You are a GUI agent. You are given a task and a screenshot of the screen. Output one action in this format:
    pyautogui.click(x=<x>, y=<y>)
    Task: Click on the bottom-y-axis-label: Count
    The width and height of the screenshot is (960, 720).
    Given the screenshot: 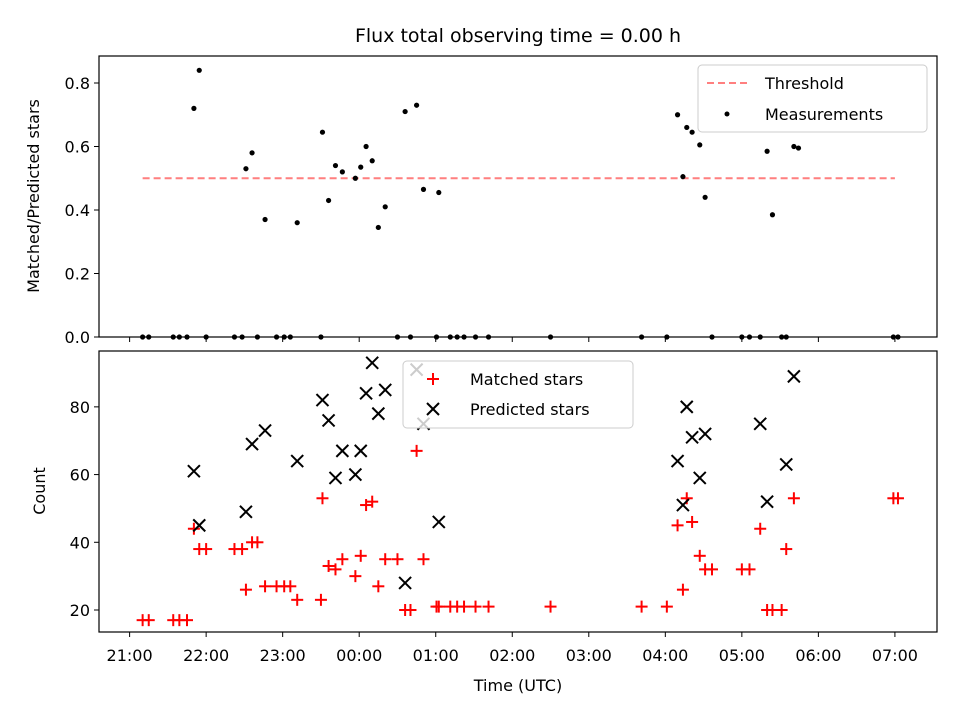 What is the action you would take?
    pyautogui.click(x=39, y=491)
    